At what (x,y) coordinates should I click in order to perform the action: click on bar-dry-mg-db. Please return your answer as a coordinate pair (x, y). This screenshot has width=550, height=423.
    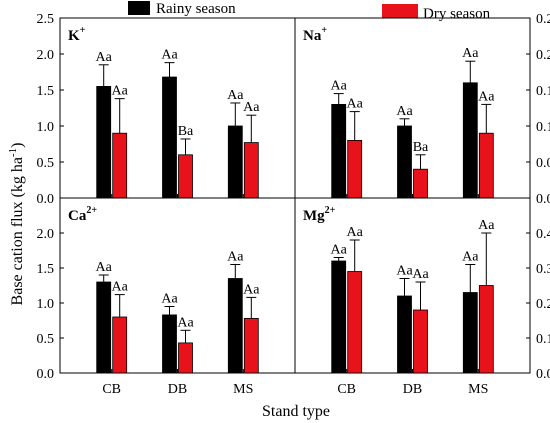
    Looking at the image, I should click on (420, 341).